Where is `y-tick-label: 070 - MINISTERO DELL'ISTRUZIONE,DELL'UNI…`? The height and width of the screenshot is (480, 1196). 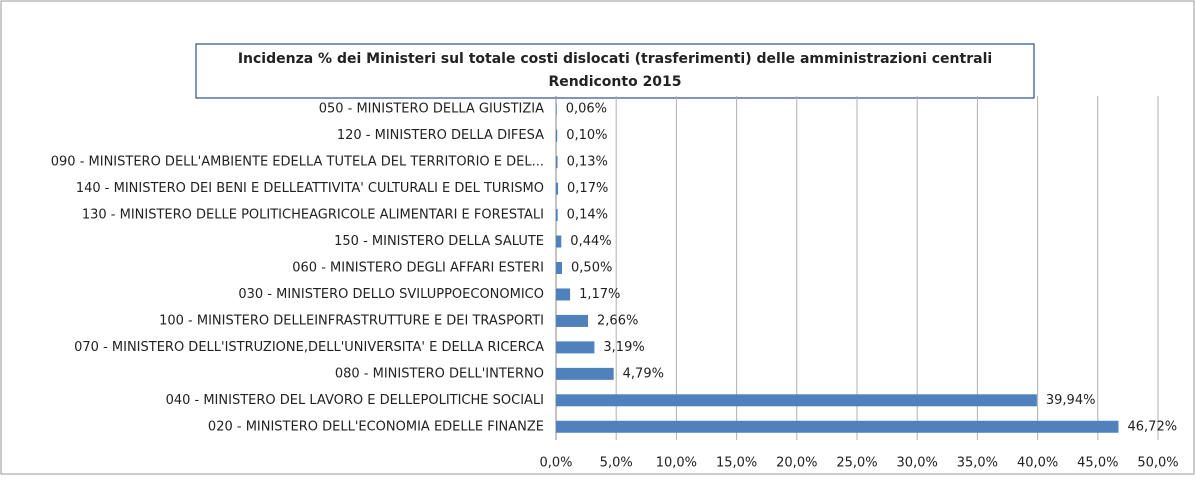
y-tick-label: 070 - MINISTERO DELL'ISTRUZIONE,DELL'UNI… is located at coordinates (309, 347).